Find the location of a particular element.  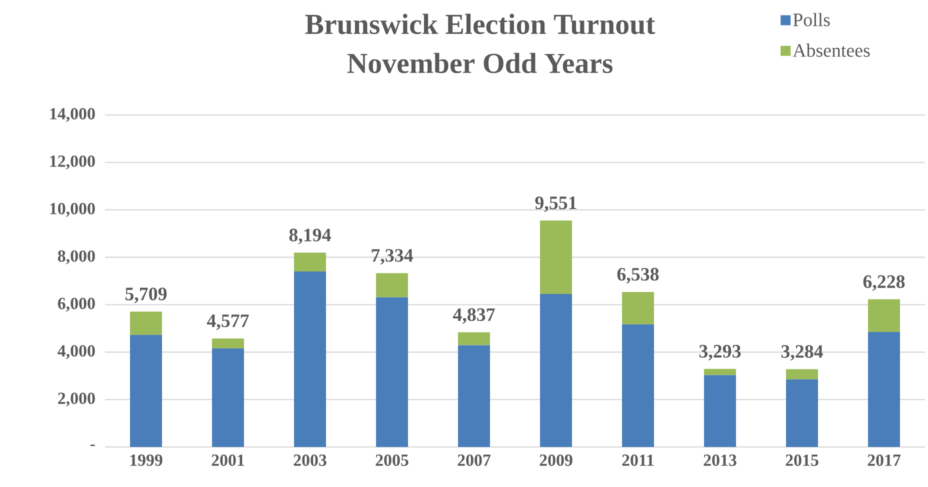

y-tick-label: 4,000 is located at coordinates (76, 352).